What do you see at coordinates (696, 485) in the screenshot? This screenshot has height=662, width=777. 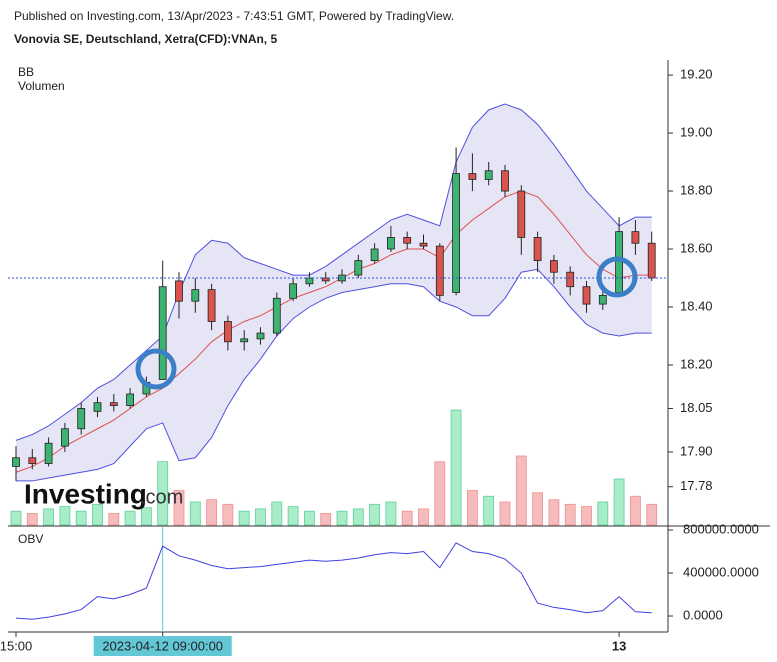 I see `y-tick-label: 17.78` at bounding box center [696, 485].